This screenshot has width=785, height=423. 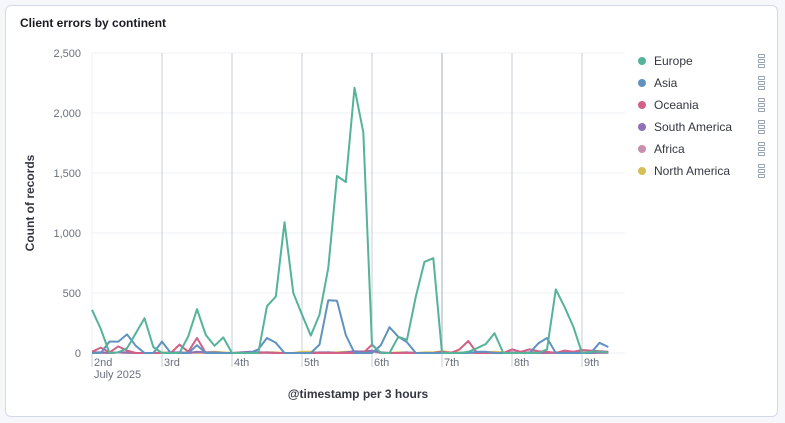 I want to click on y-tick-label: 1,500, so click(x=67, y=174).